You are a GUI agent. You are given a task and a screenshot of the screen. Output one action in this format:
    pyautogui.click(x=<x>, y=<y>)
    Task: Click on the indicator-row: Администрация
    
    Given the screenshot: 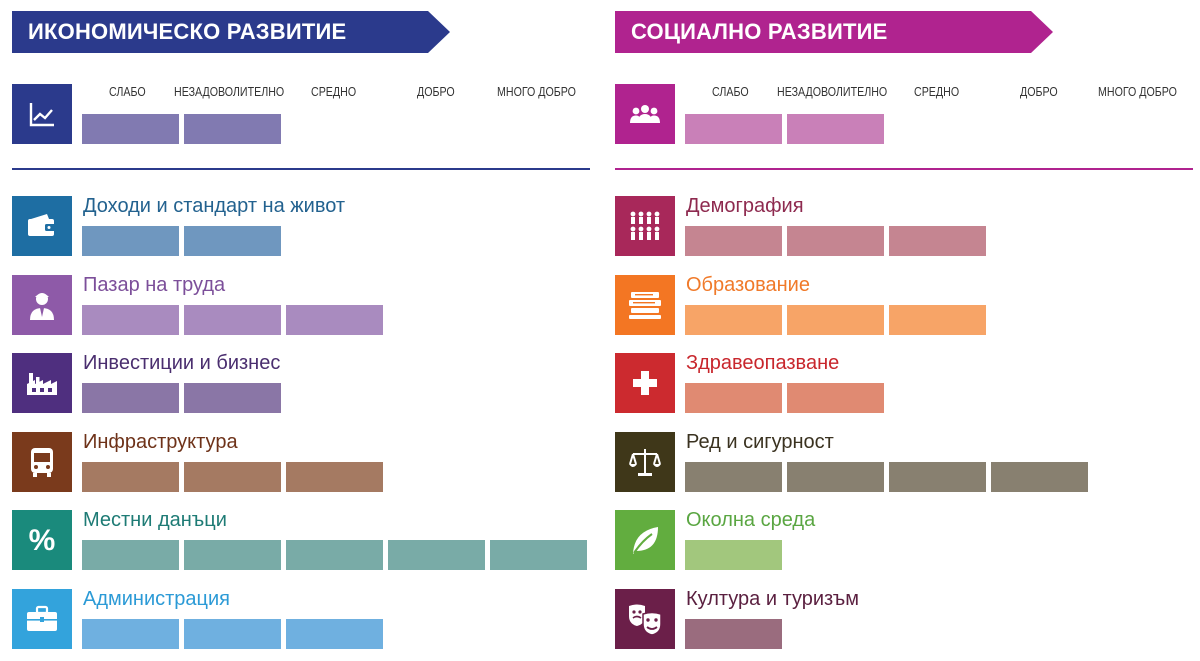 What is the action you would take?
    pyautogui.click(x=301, y=619)
    